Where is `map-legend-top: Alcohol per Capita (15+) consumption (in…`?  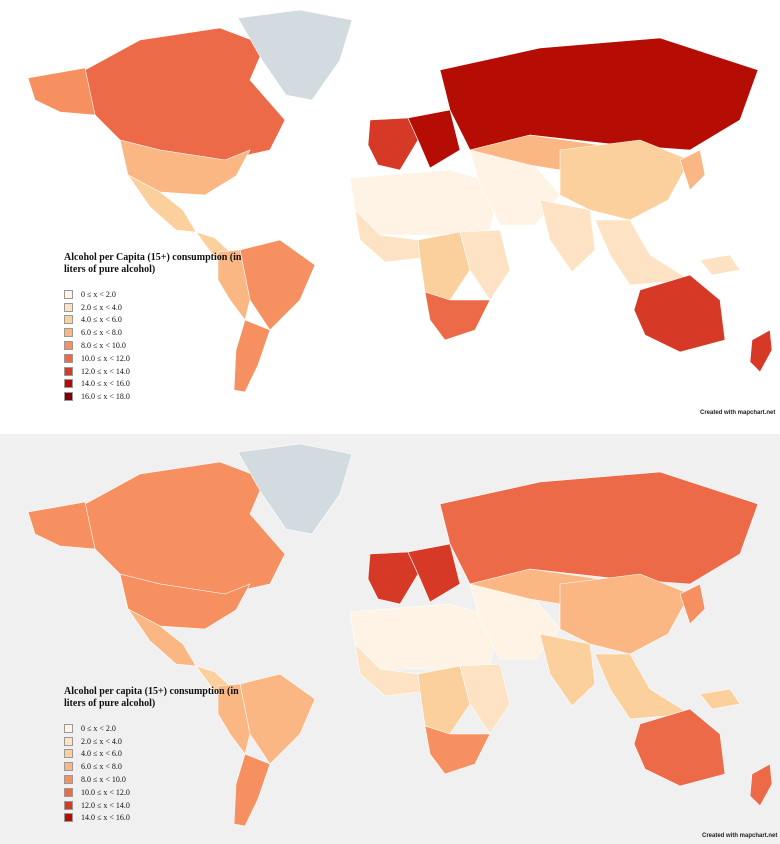 map-legend-top: Alcohol per Capita (15+) consumption (in… is located at coordinates (159, 327).